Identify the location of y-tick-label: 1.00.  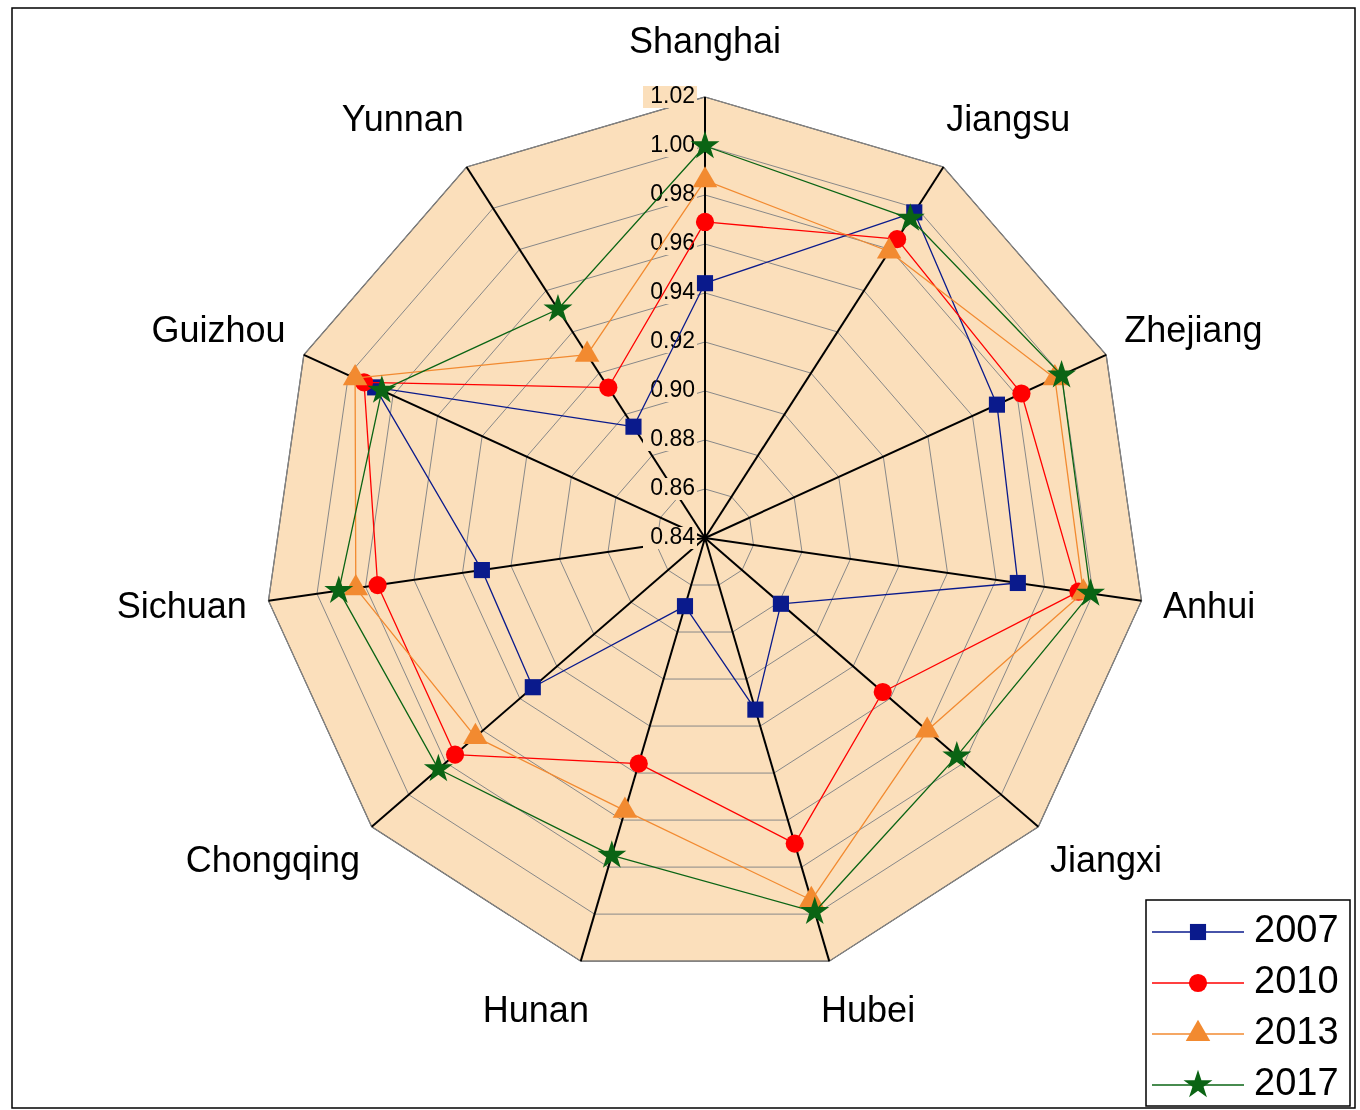
(672, 144).